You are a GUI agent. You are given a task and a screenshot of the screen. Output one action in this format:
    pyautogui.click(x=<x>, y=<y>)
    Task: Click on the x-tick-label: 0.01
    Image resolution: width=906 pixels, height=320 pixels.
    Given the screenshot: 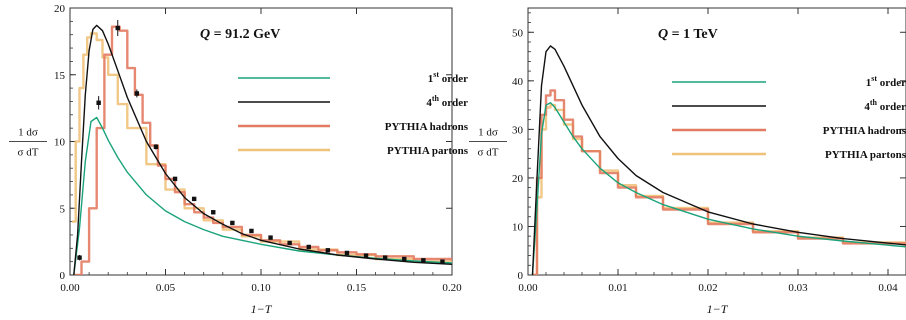 What is the action you would take?
    pyautogui.click(x=617, y=288)
    